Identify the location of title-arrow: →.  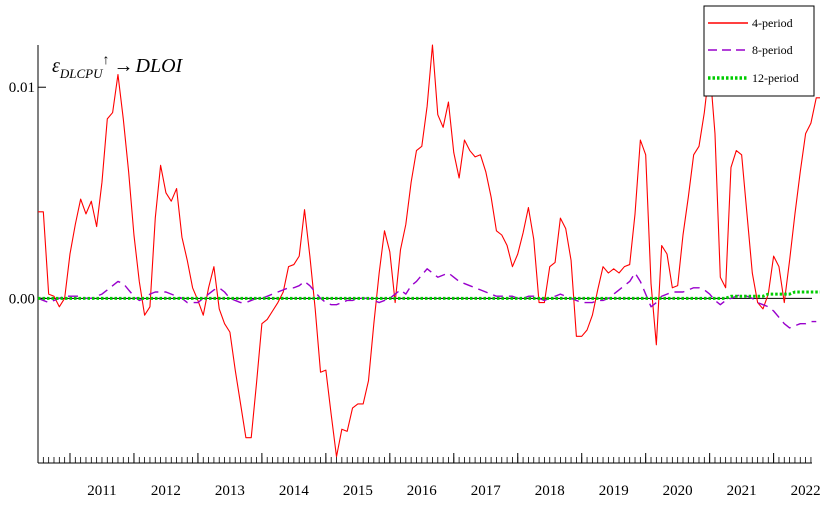
(124, 66).